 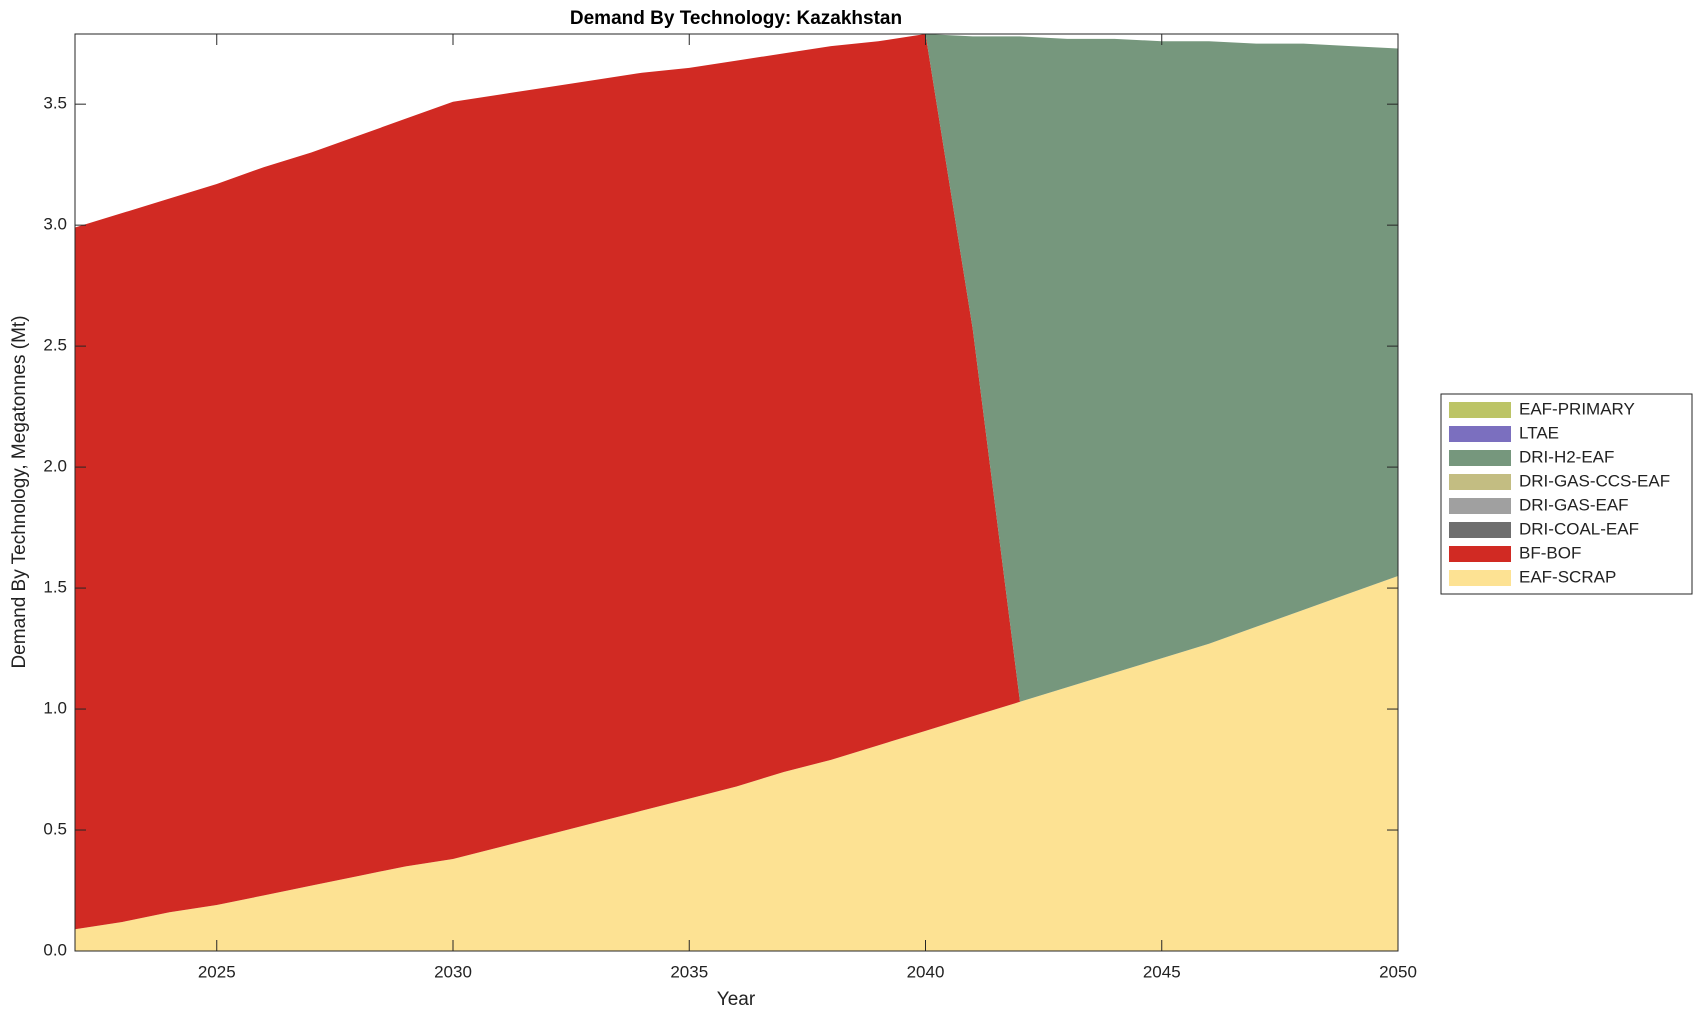 I want to click on y-tick-label: 0.0, so click(x=55, y=949).